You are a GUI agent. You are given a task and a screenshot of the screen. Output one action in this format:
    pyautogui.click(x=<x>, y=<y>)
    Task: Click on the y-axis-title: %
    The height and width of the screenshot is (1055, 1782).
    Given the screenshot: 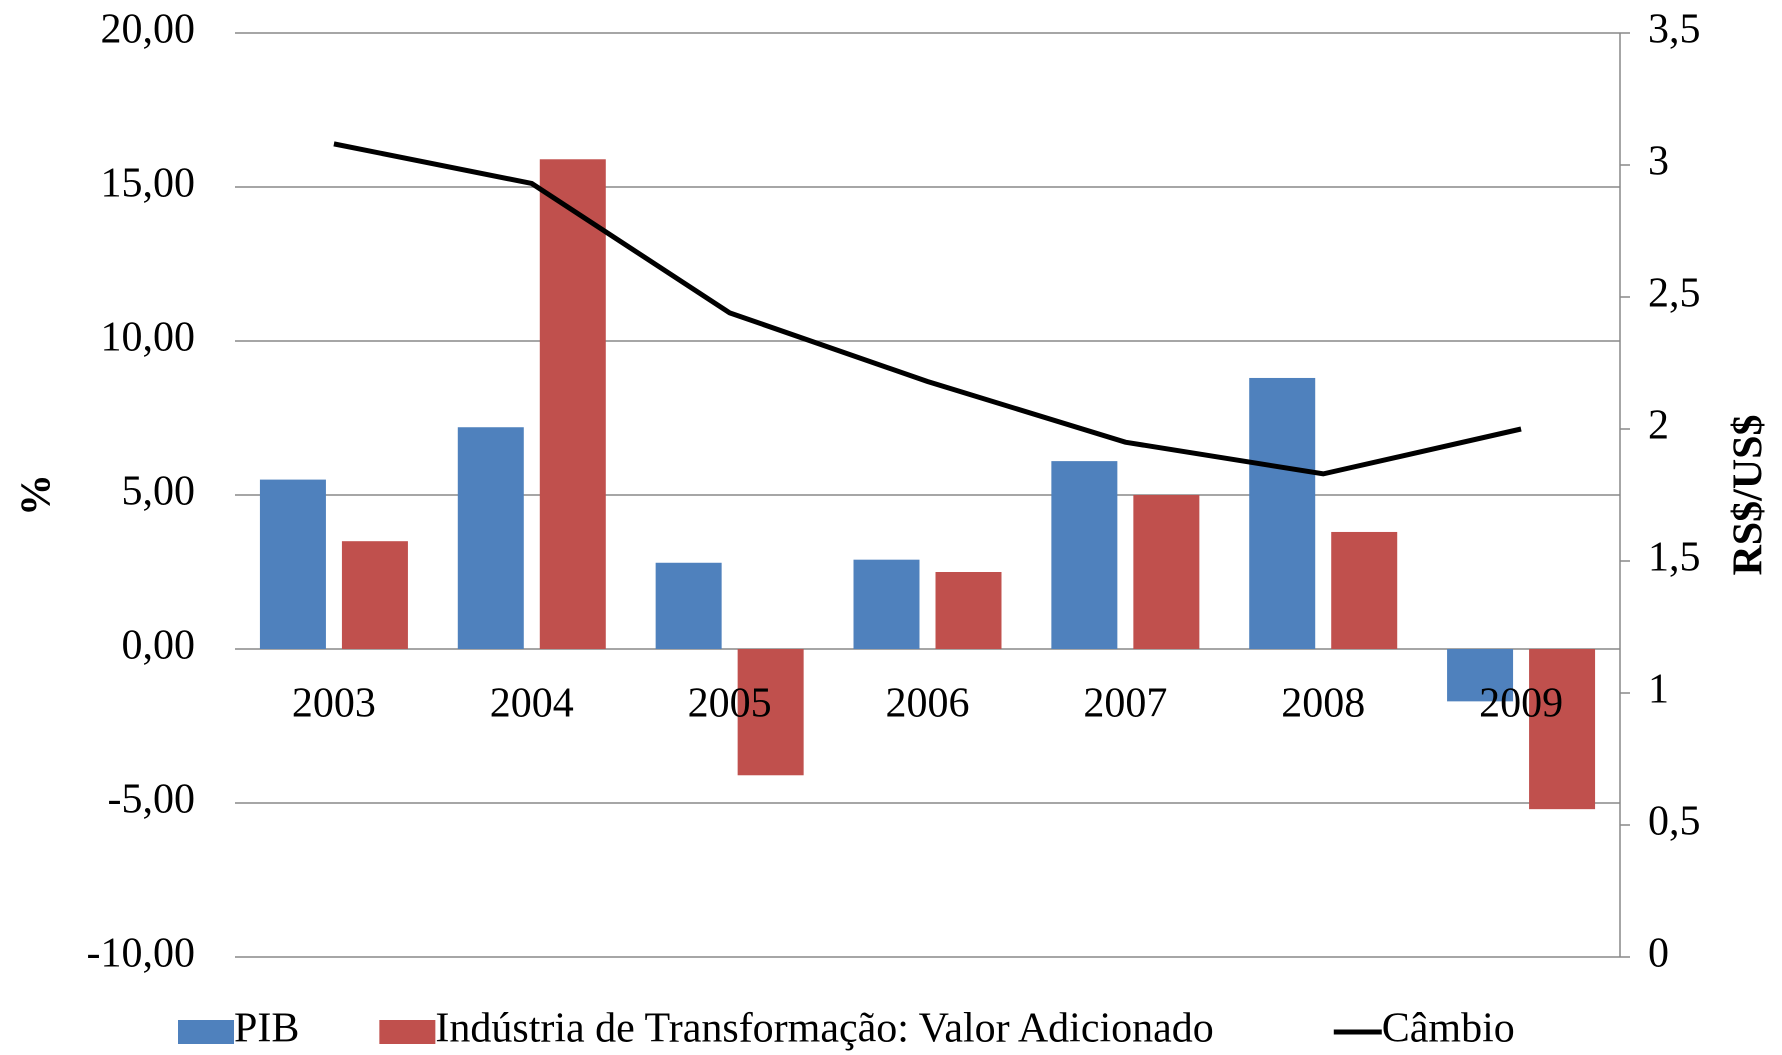 What is the action you would take?
    pyautogui.click(x=37, y=495)
    